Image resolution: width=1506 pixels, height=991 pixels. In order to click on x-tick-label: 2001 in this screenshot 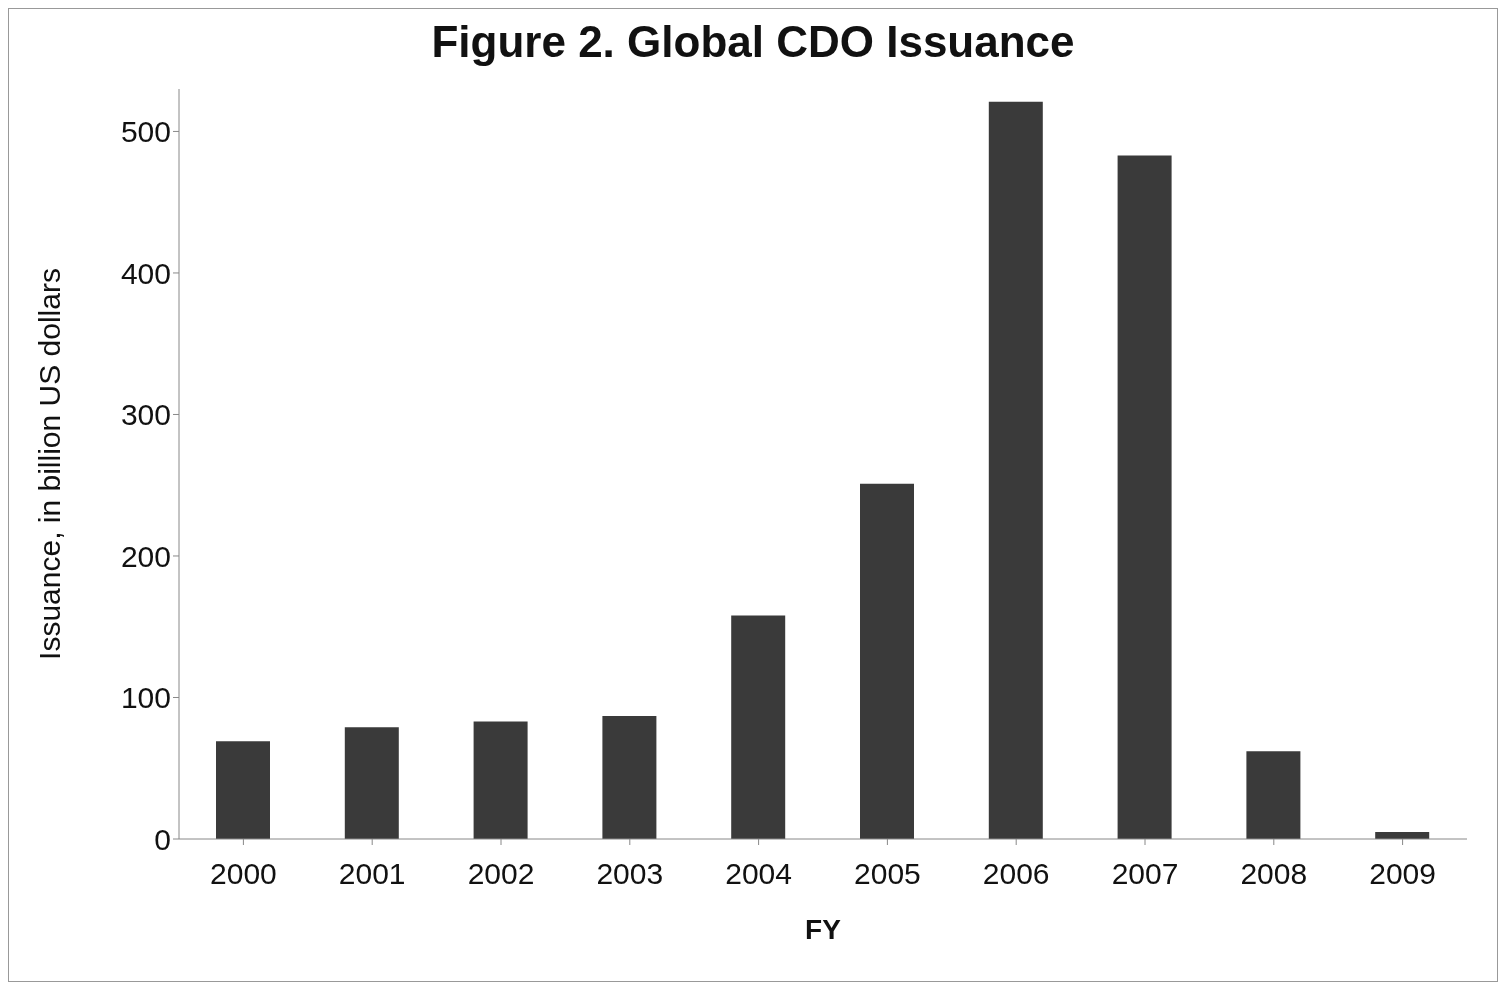, I will do `click(372, 874)`.